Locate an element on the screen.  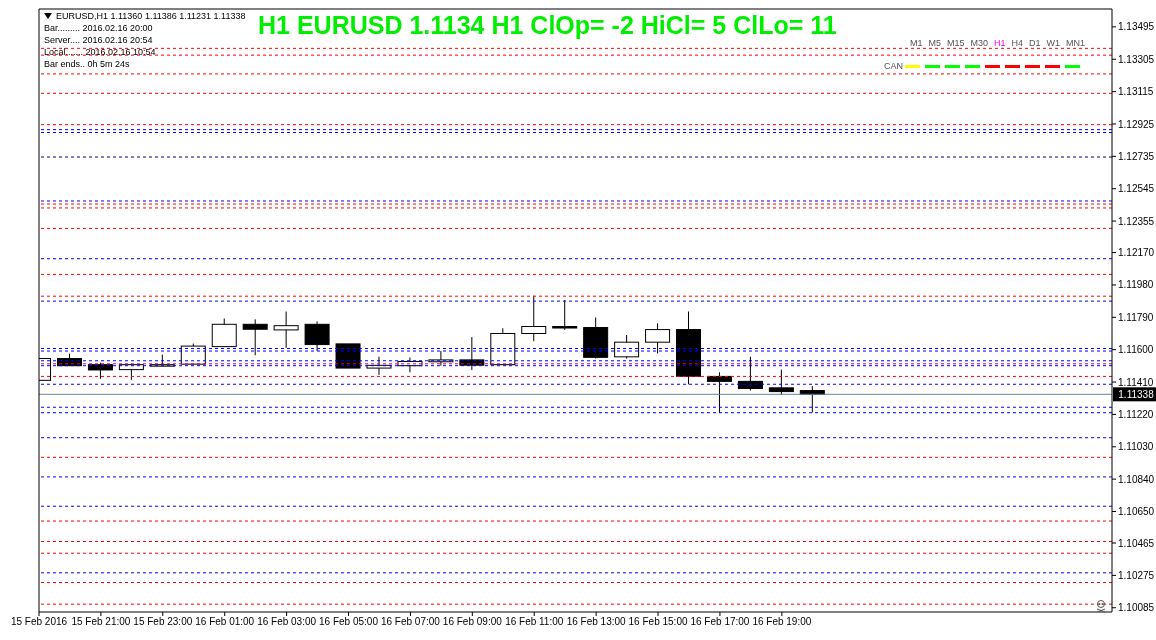
y-tick-label: 1.13115 is located at coordinates (1136, 92).